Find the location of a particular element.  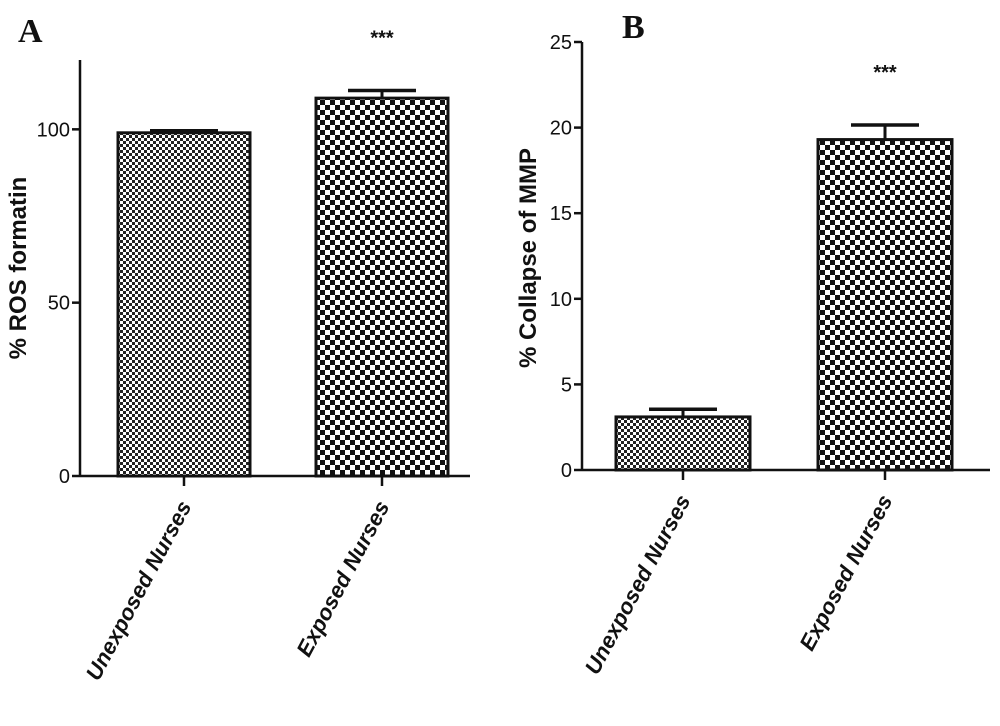

panel-b-y-tick-label: 20 is located at coordinates (561, 129).